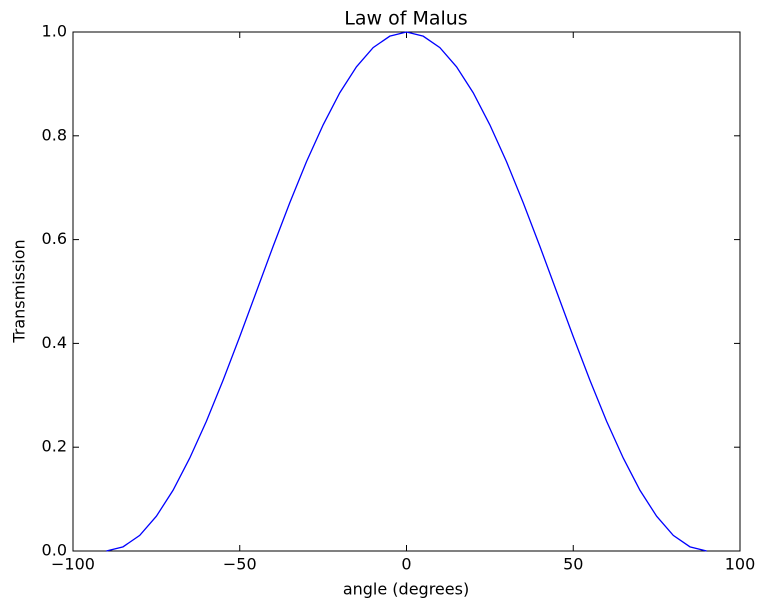 The width and height of the screenshot is (761, 602). Describe the element at coordinates (54, 446) in the screenshot. I see `y-tick-label: 0.2` at that location.